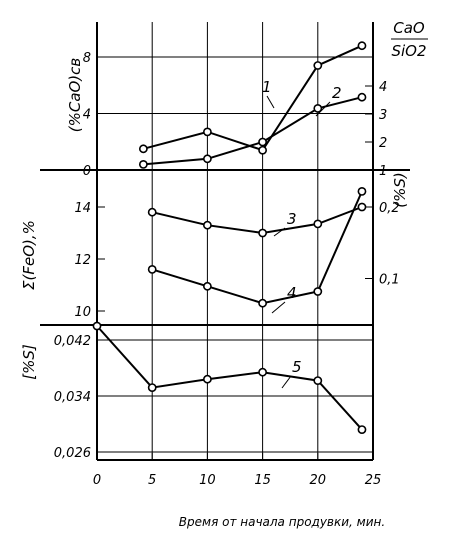 The height and width of the screenshot is (545, 455). What do you see at coordinates (262, 480) in the screenshot?
I see `x-tick-label: 15` at bounding box center [262, 480].